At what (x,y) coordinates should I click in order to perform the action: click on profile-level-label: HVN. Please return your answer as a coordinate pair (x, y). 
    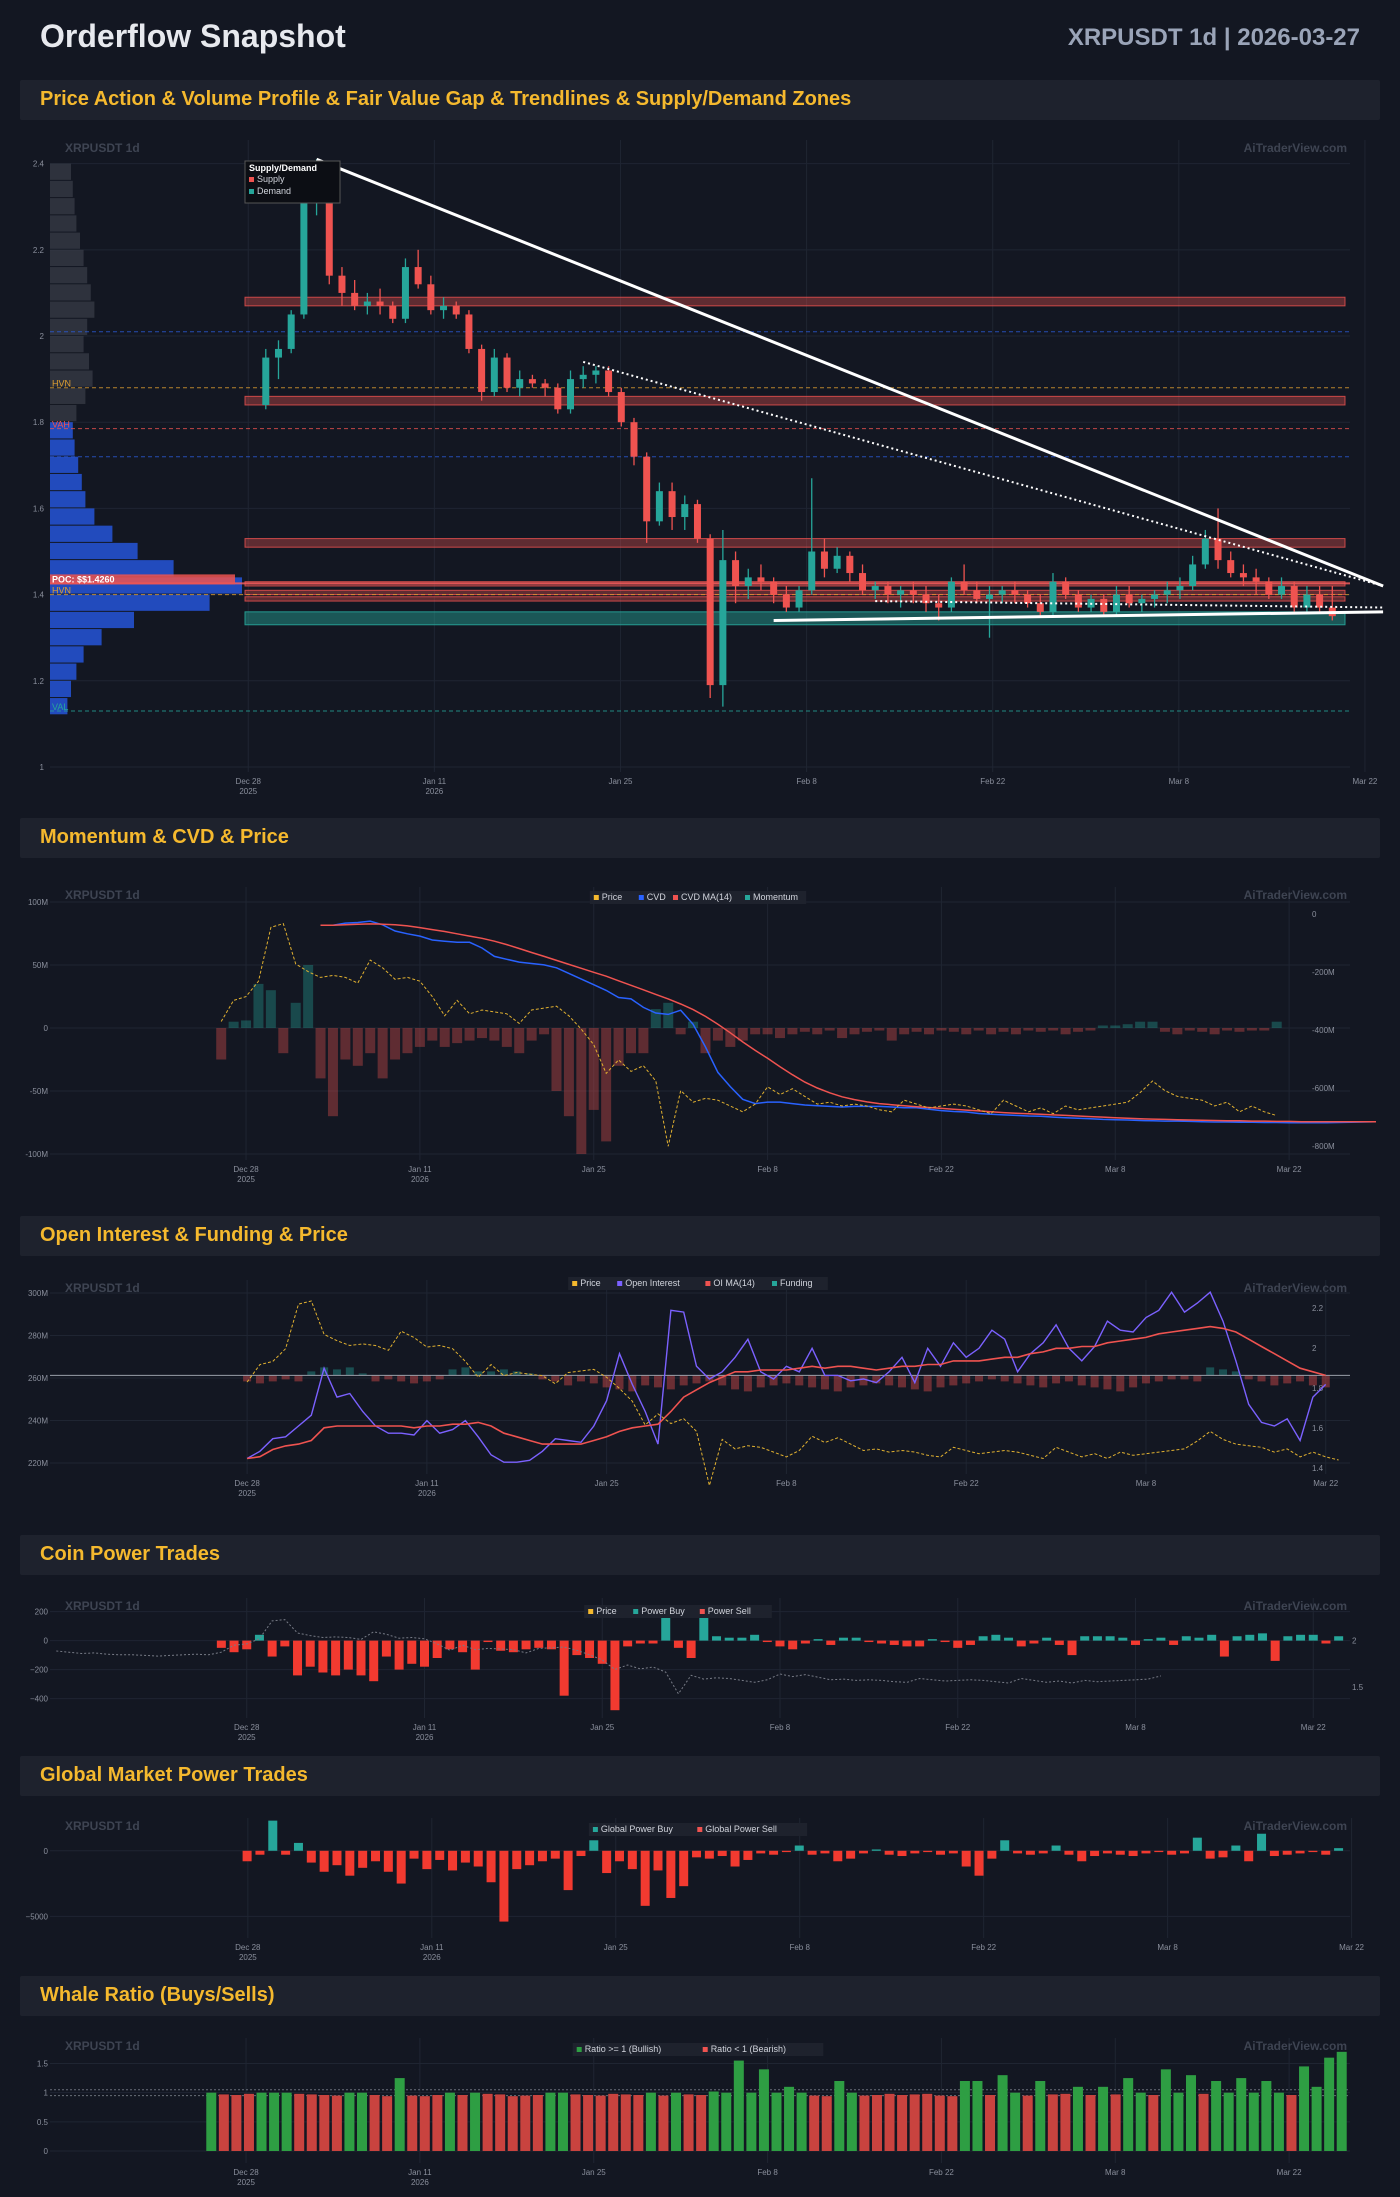
    Looking at the image, I should click on (61, 591).